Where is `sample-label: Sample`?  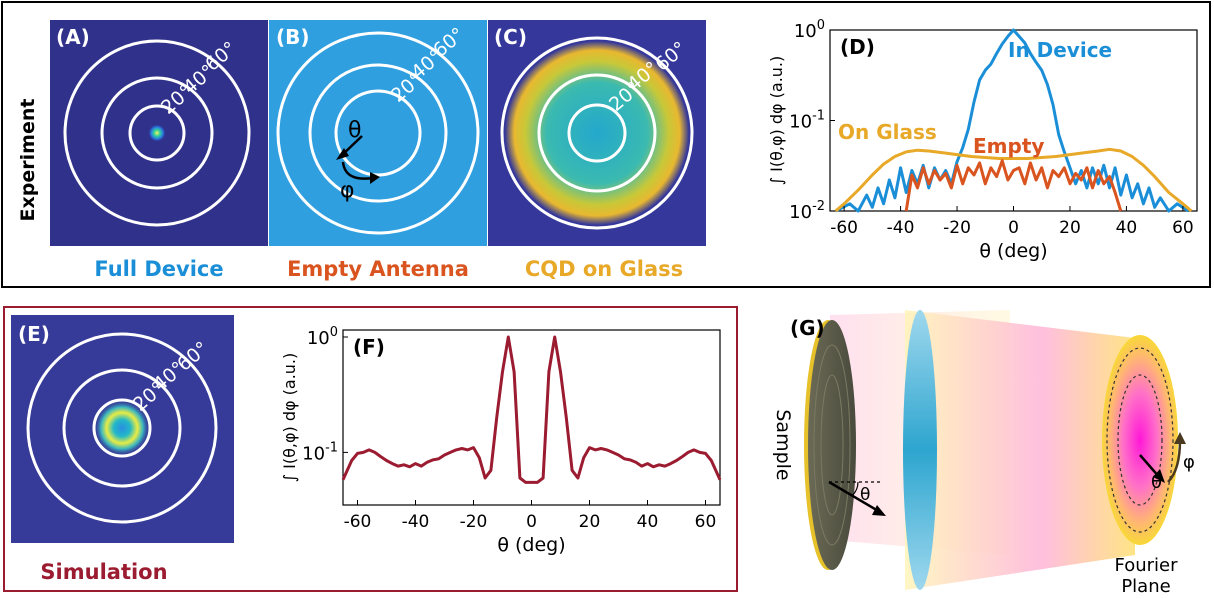 sample-label: Sample is located at coordinates (783, 444).